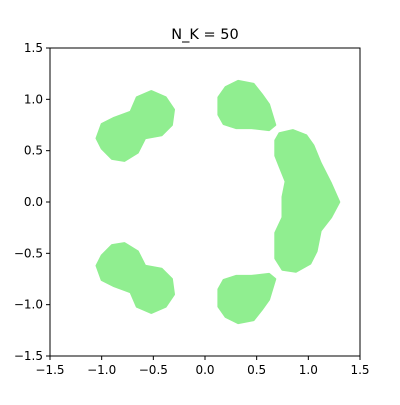 The height and width of the screenshot is (405, 400). I want to click on y-tick-label: 1.5, so click(33, 48).